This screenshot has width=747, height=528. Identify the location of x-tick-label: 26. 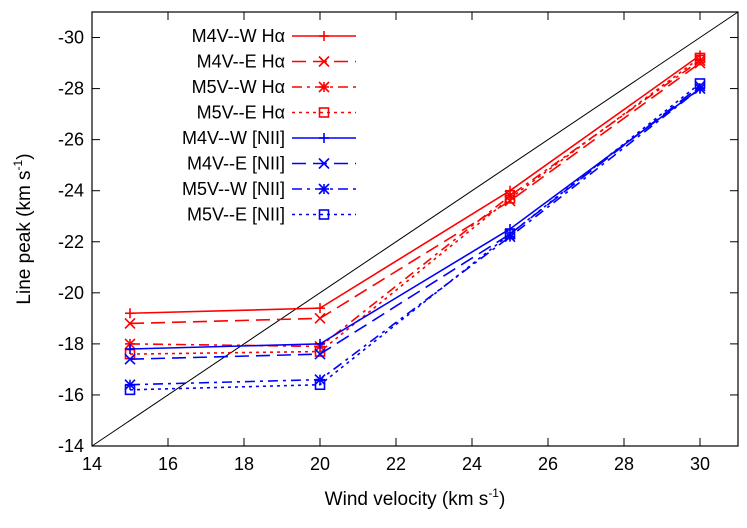
(548, 464).